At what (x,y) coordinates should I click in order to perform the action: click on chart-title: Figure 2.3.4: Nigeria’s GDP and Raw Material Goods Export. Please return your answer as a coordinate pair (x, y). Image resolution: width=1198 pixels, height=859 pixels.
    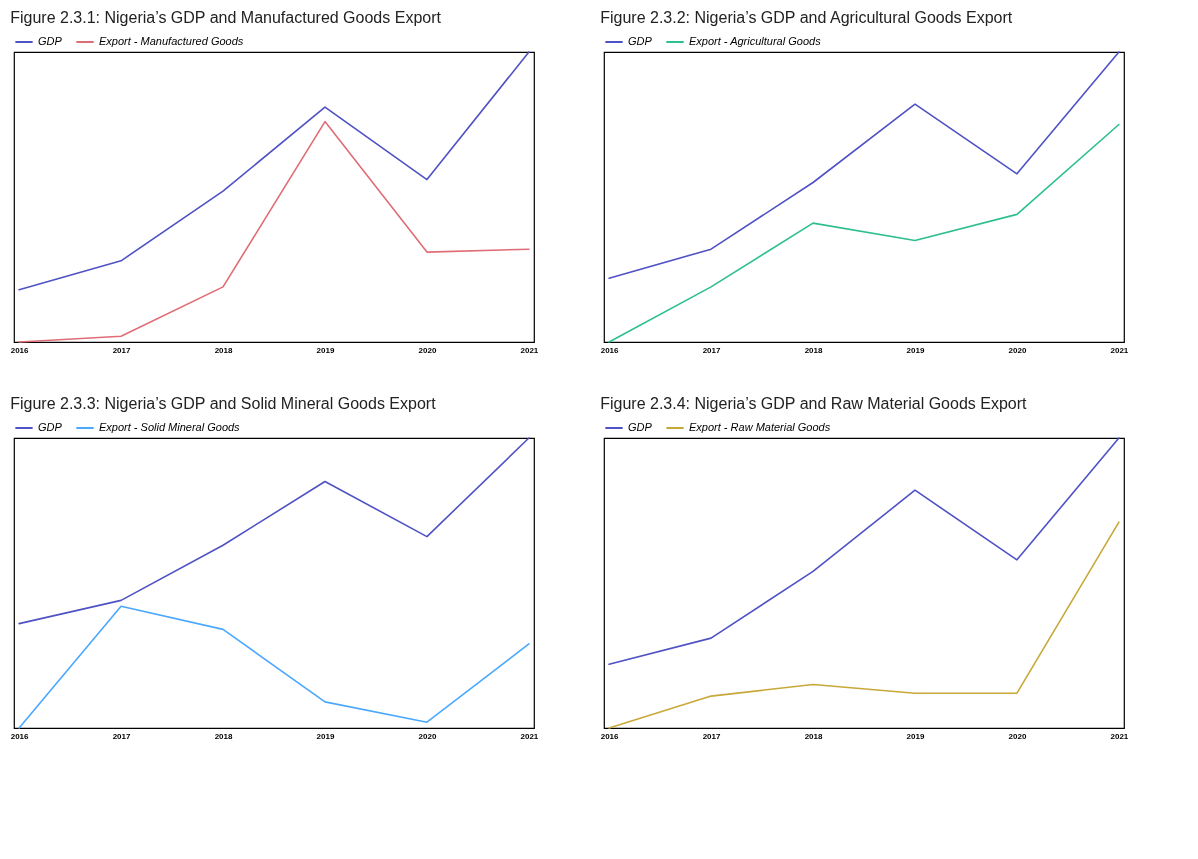
    Looking at the image, I should click on (814, 403).